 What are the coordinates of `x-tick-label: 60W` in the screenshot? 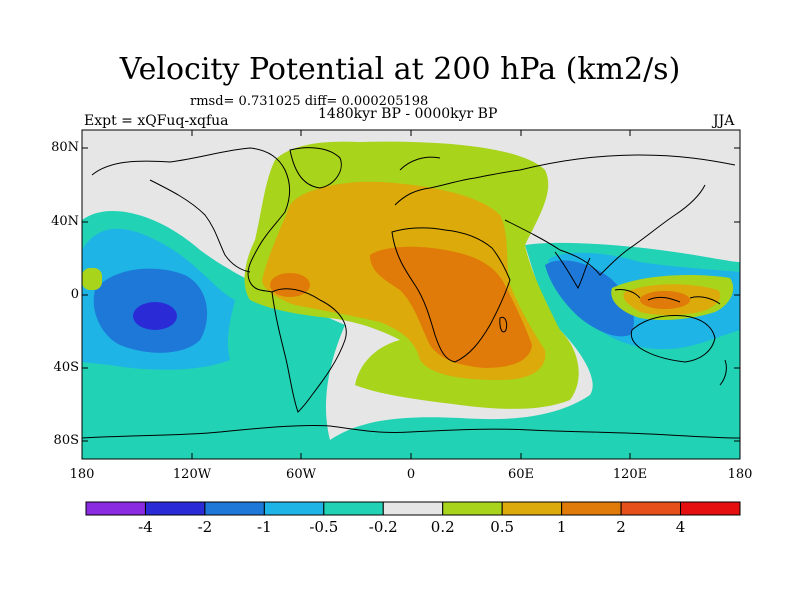 It's located at (301, 474).